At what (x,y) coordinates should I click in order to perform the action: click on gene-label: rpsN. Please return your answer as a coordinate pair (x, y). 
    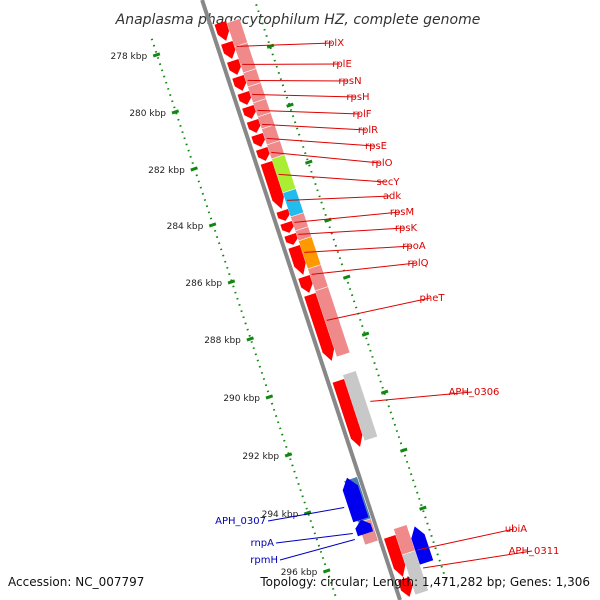
    Looking at the image, I should click on (349, 81).